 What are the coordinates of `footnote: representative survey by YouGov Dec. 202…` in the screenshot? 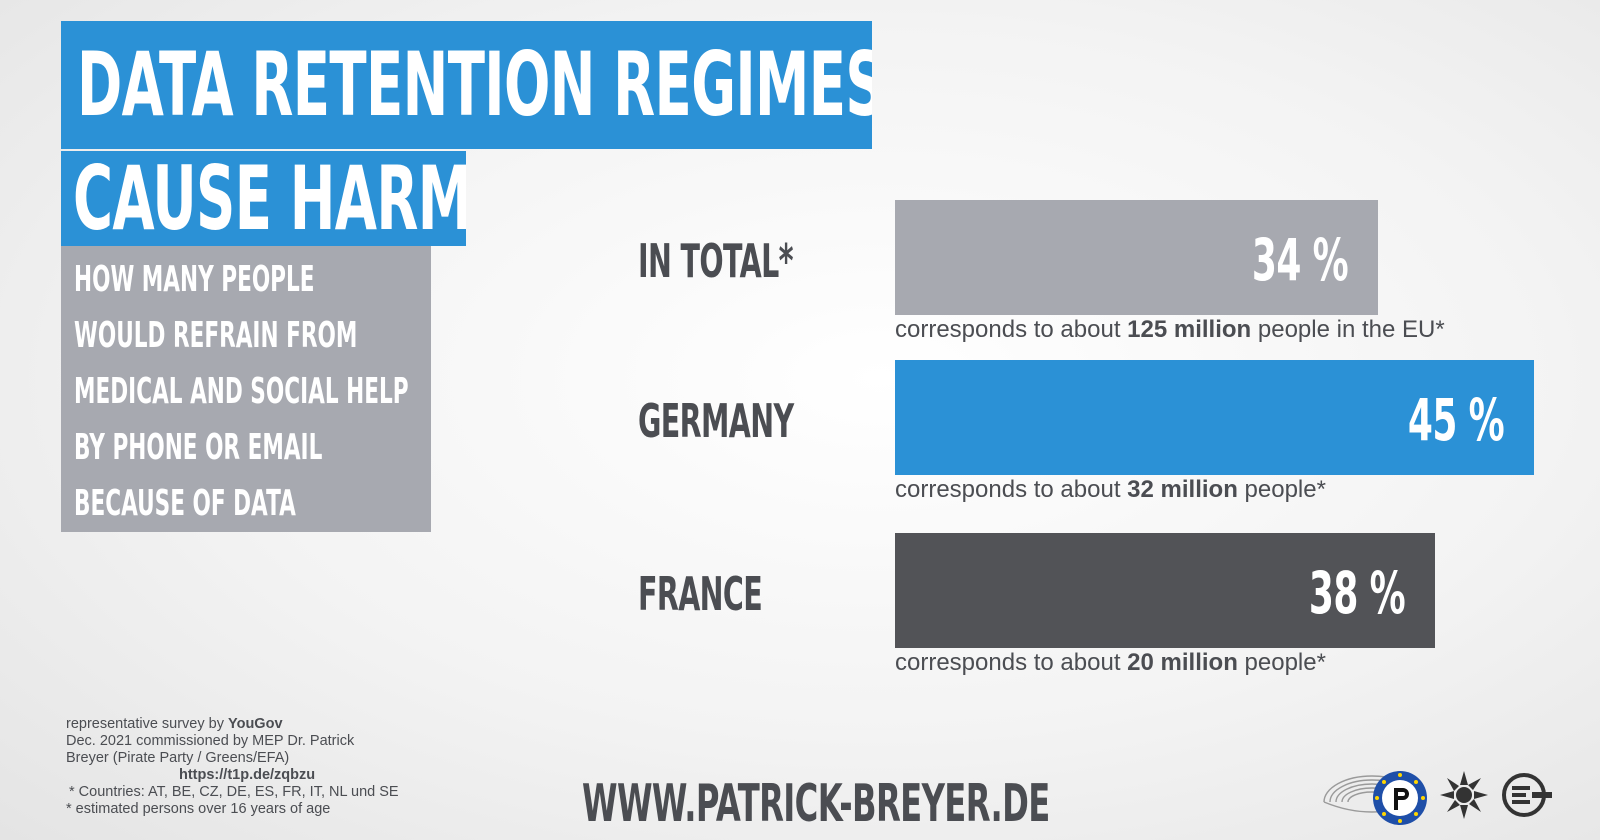 It's located at (246, 767).